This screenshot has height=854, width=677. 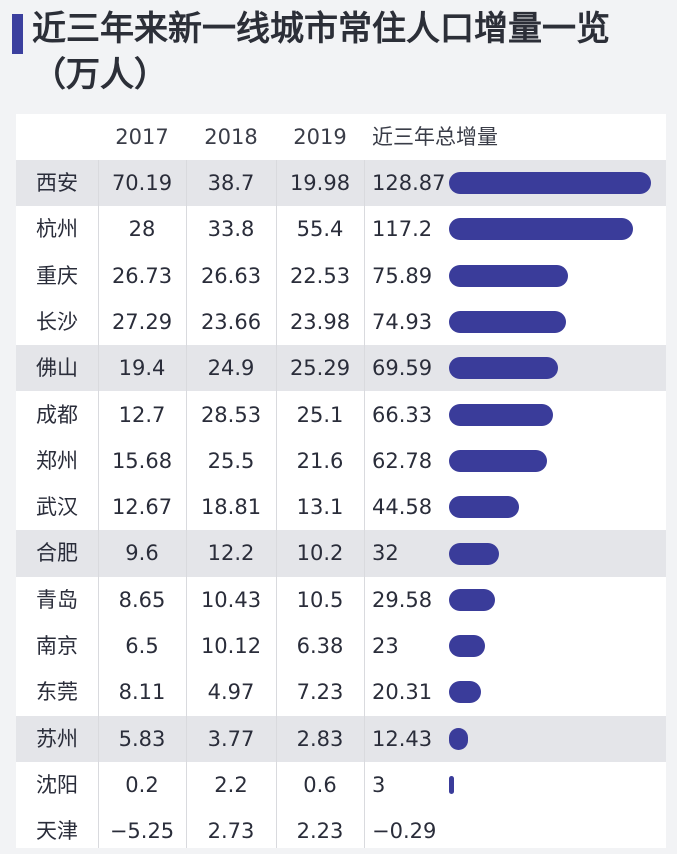 I want to click on cell-2019: 10.5, so click(x=320, y=599).